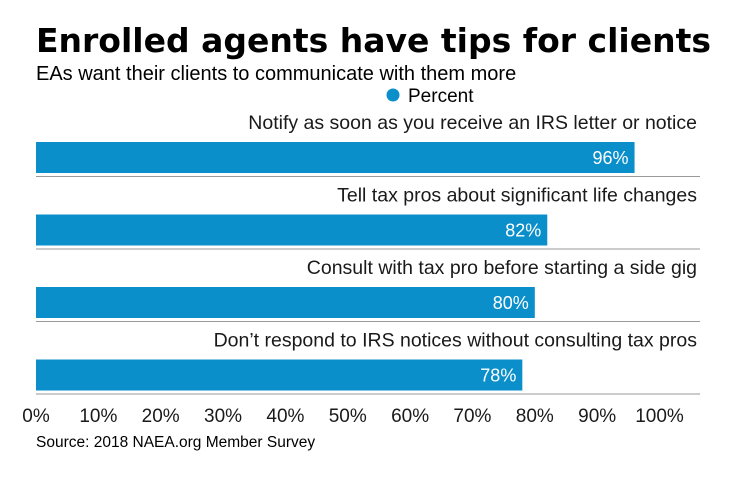  I want to click on x-tick-label: 80%, so click(535, 416).